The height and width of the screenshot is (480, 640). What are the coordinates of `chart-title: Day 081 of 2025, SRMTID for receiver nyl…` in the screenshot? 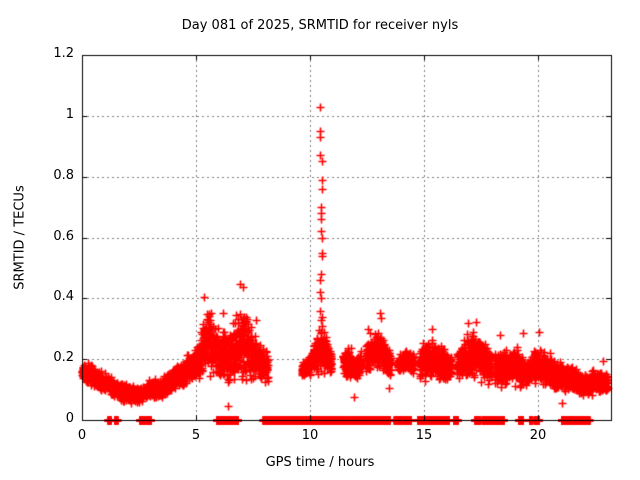 It's located at (320, 25).